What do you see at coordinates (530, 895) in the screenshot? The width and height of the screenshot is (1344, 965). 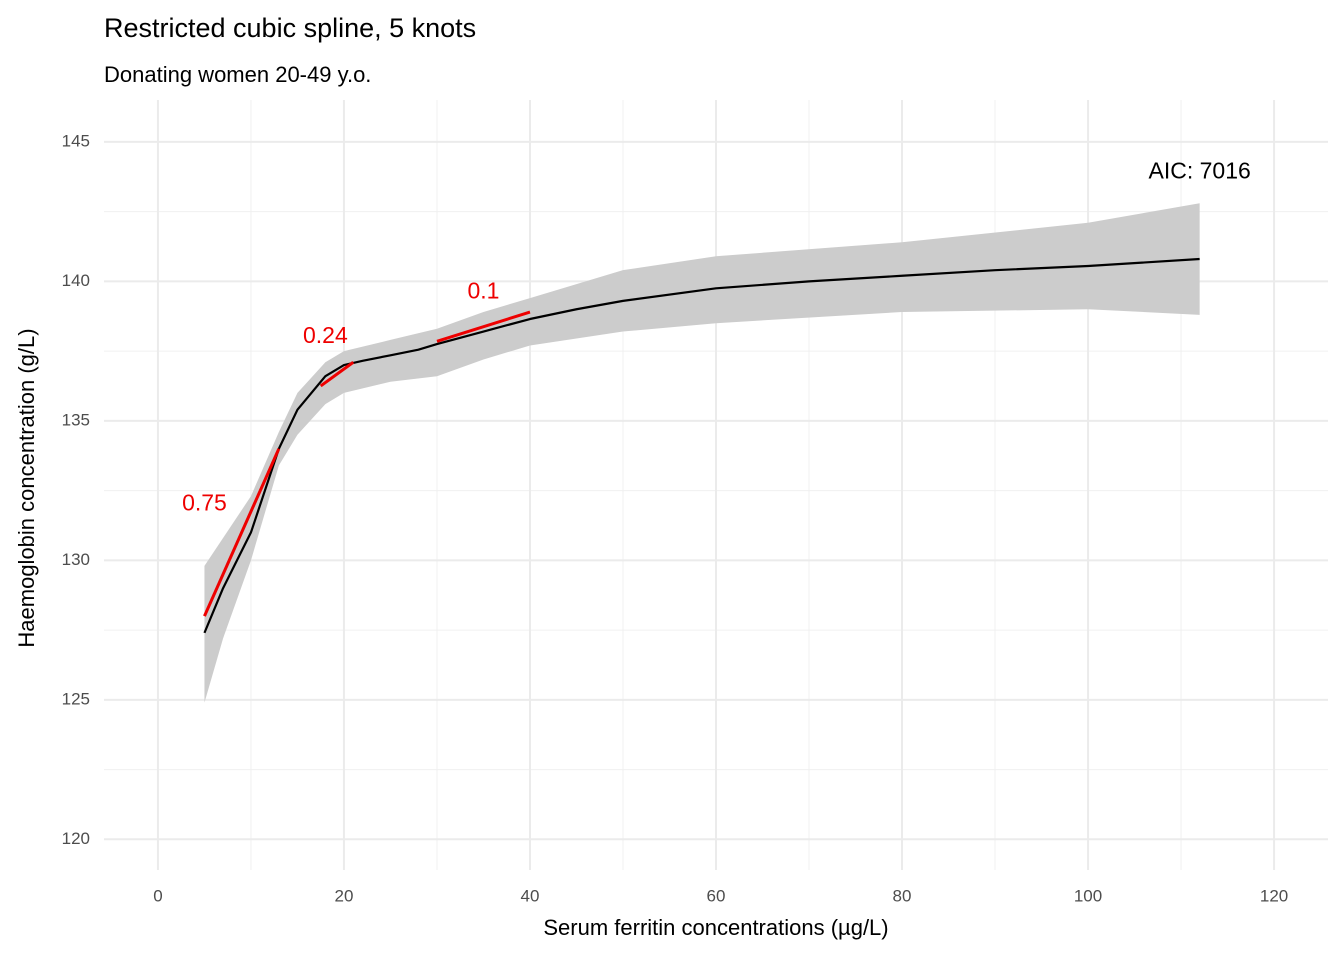 I see `x-tick-label: 40` at bounding box center [530, 895].